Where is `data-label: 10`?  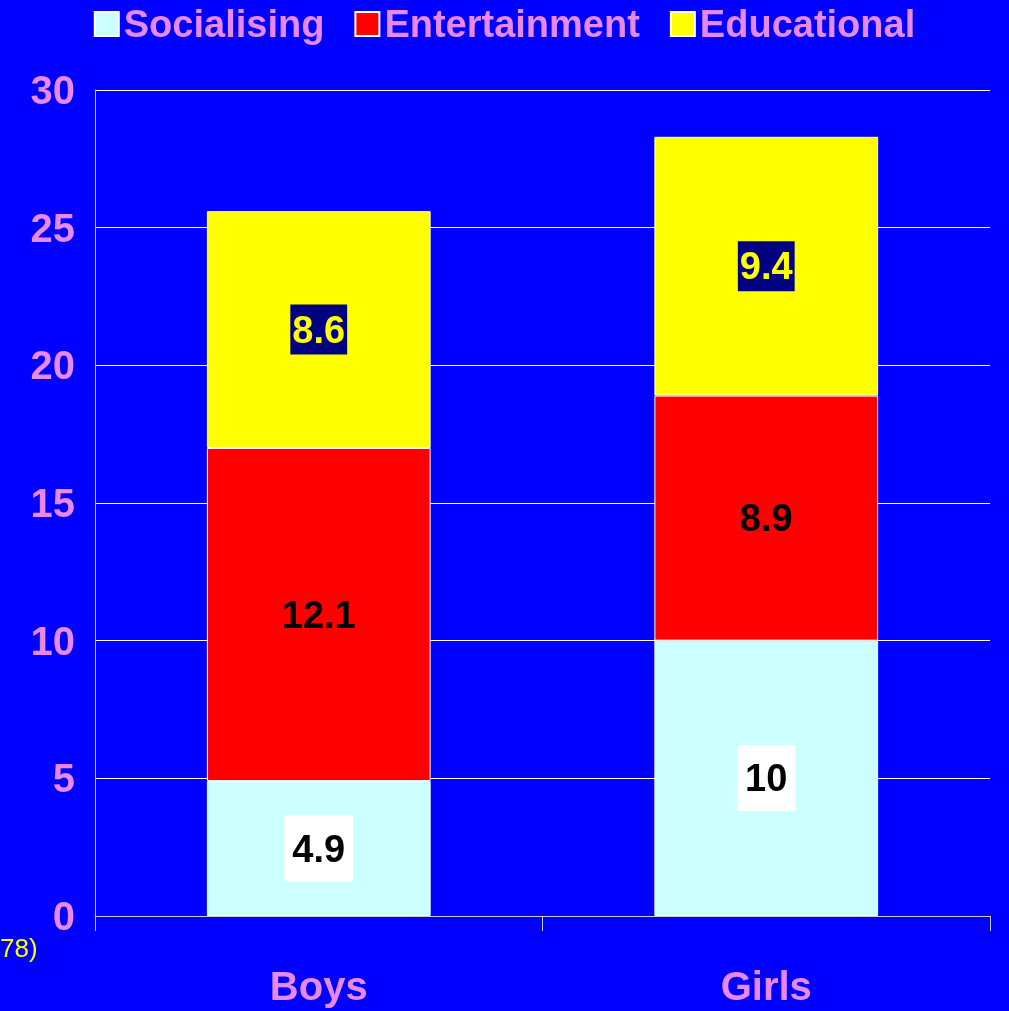
data-label: 10 is located at coordinates (766, 778).